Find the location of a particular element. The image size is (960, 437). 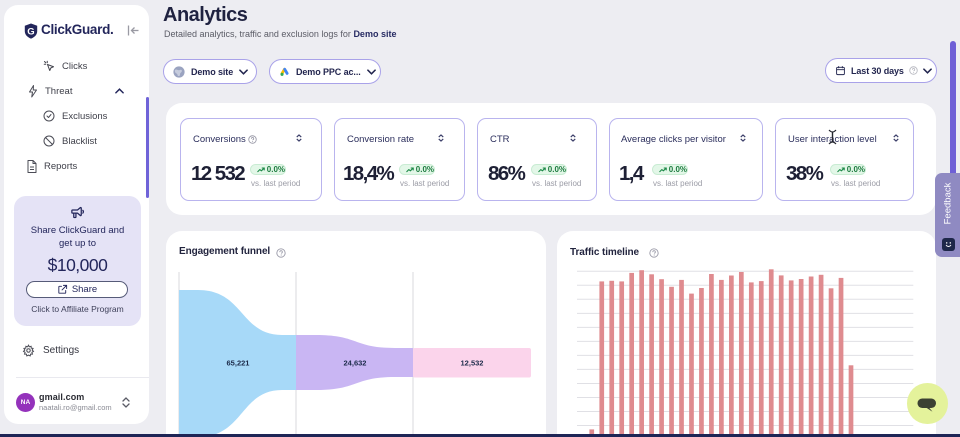

svg-text: 24,632 is located at coordinates (355, 363).